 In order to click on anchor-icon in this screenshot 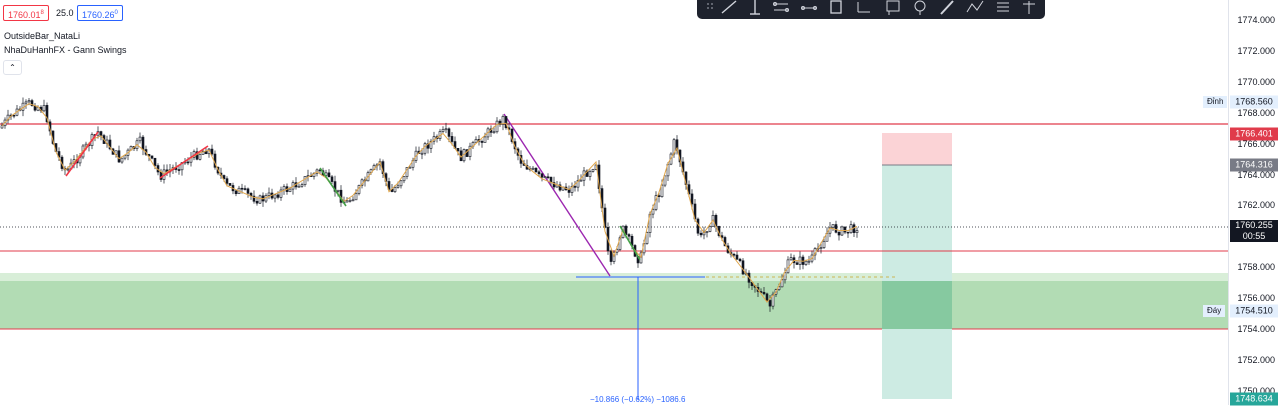, I will do `click(1029, 8)`.